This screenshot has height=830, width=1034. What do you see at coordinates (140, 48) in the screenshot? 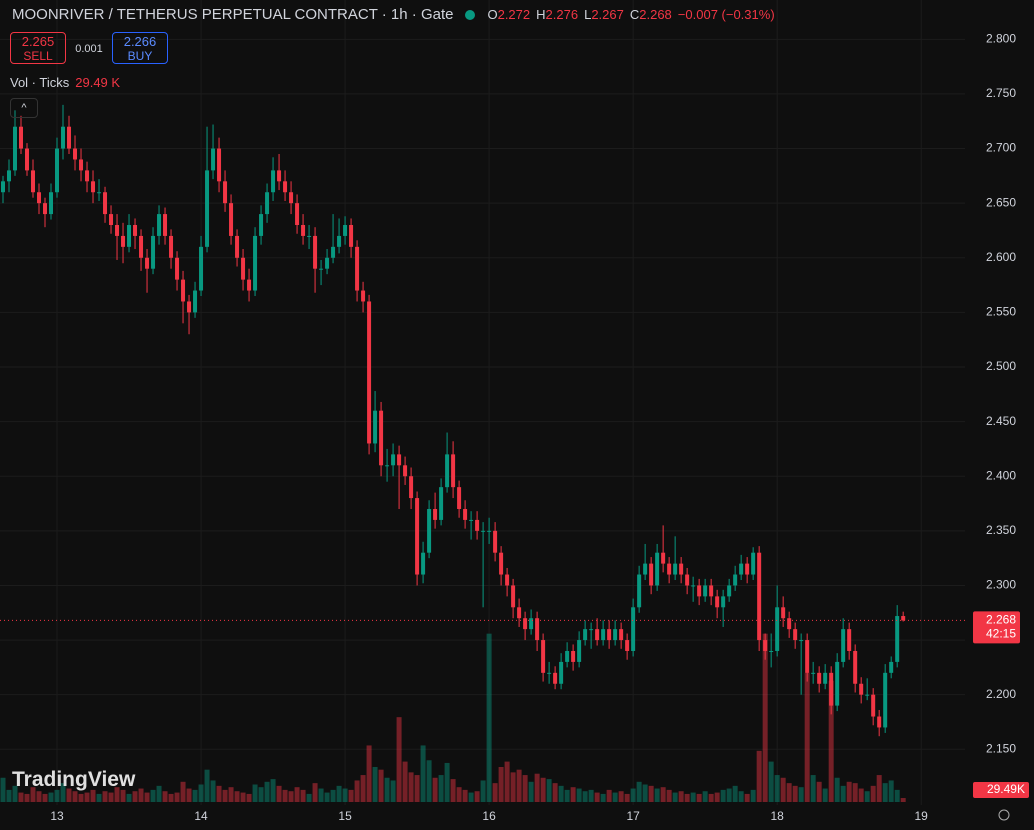
I see `buy-button: 2.266 BUY` at bounding box center [140, 48].